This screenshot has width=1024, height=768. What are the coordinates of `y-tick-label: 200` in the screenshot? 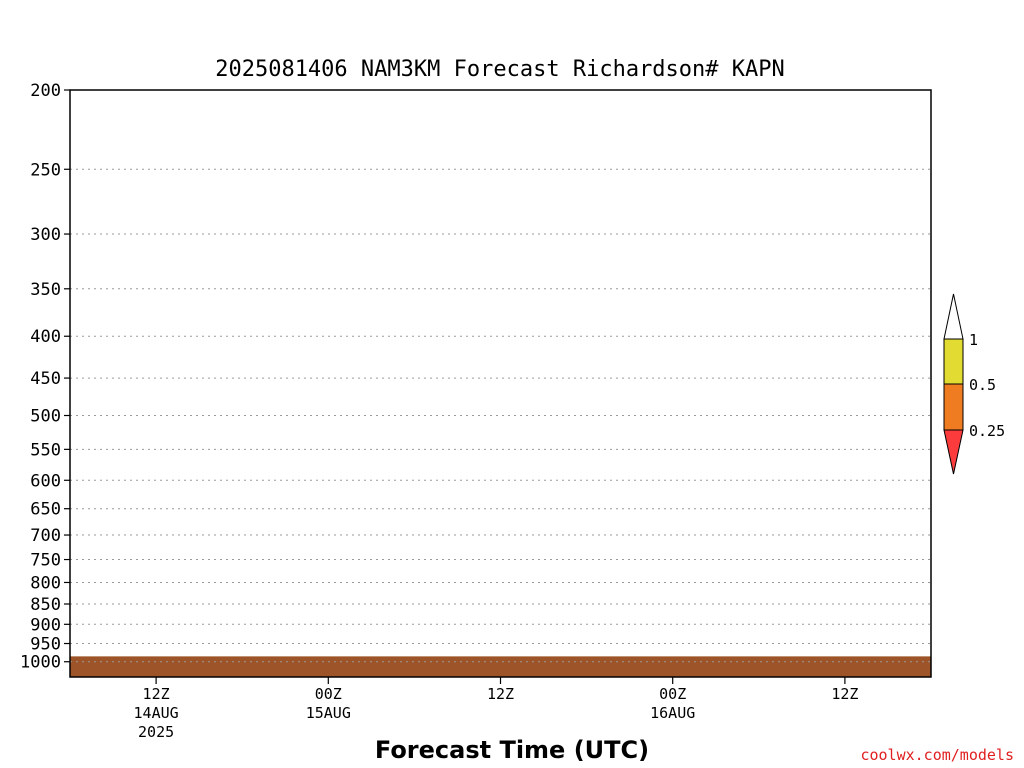 It's located at (45, 91).